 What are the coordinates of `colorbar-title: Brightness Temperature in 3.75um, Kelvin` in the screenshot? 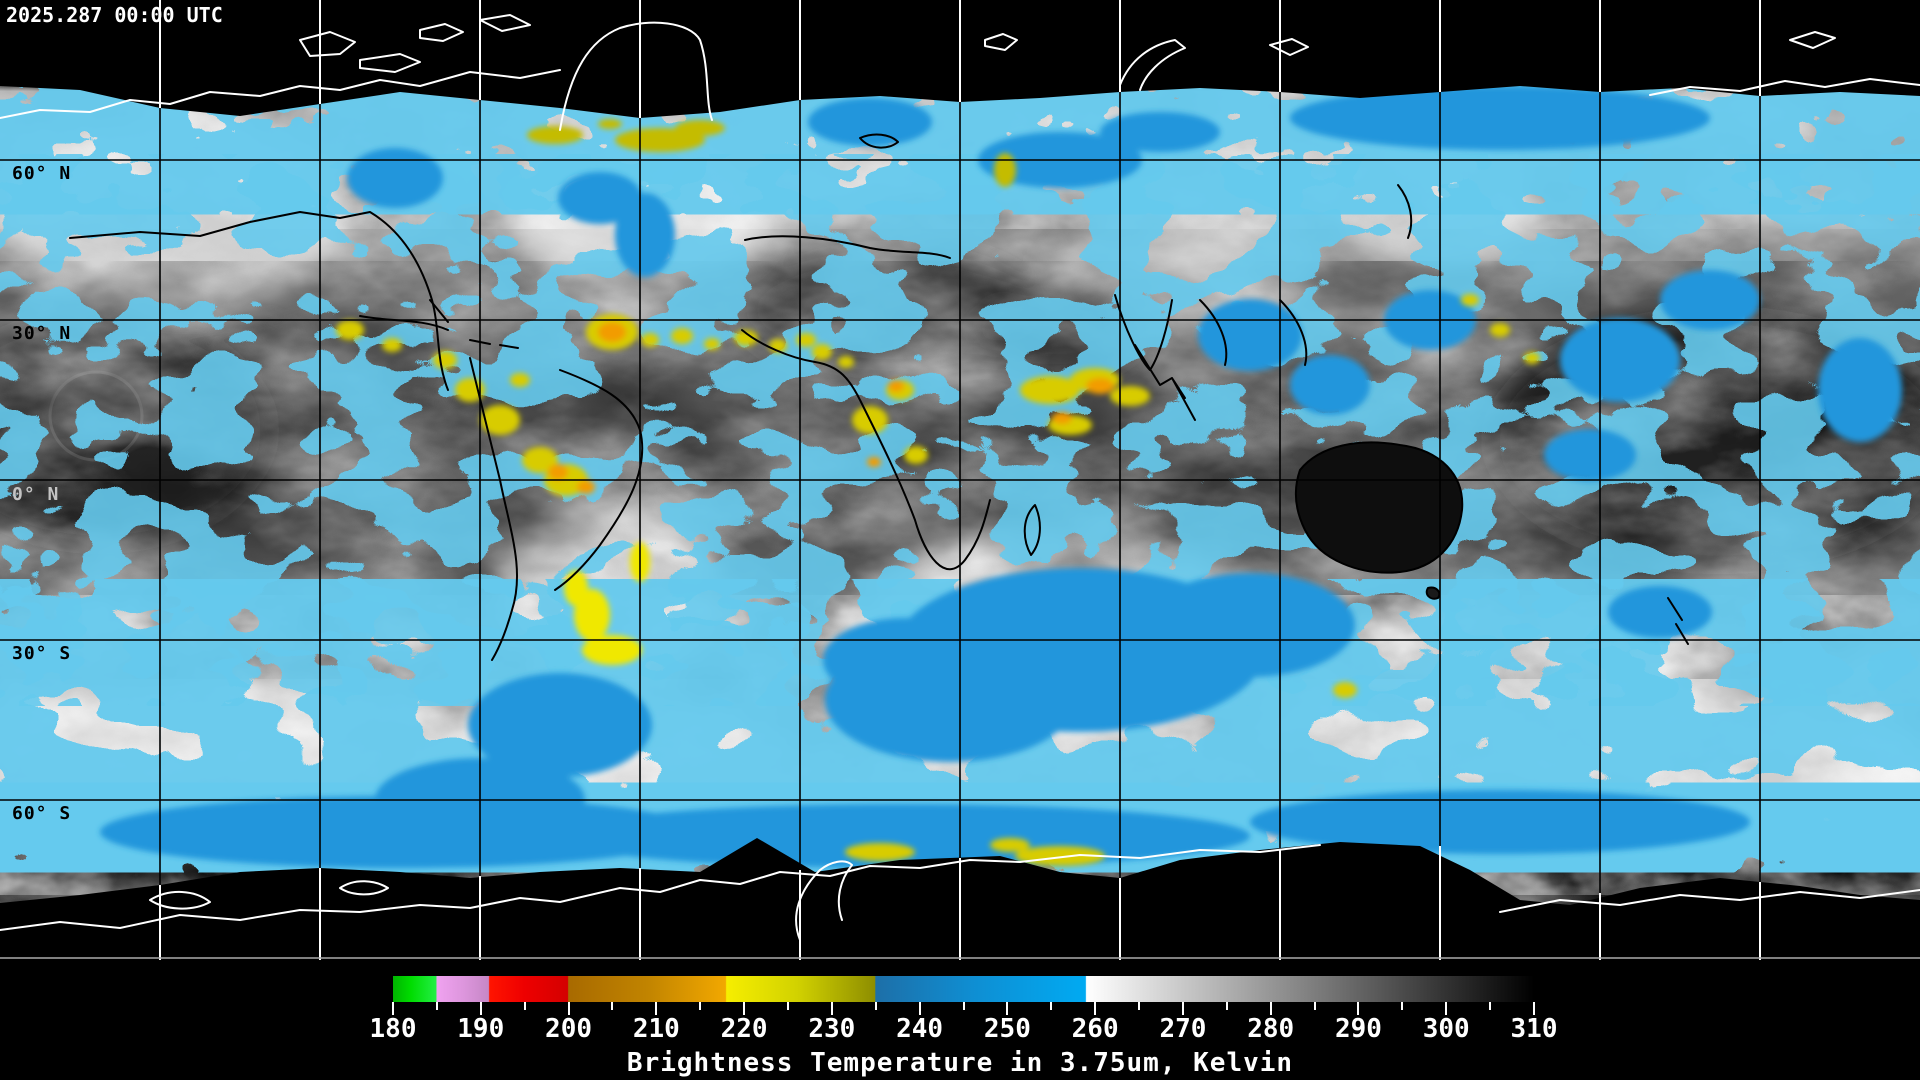 It's located at (960, 1063).